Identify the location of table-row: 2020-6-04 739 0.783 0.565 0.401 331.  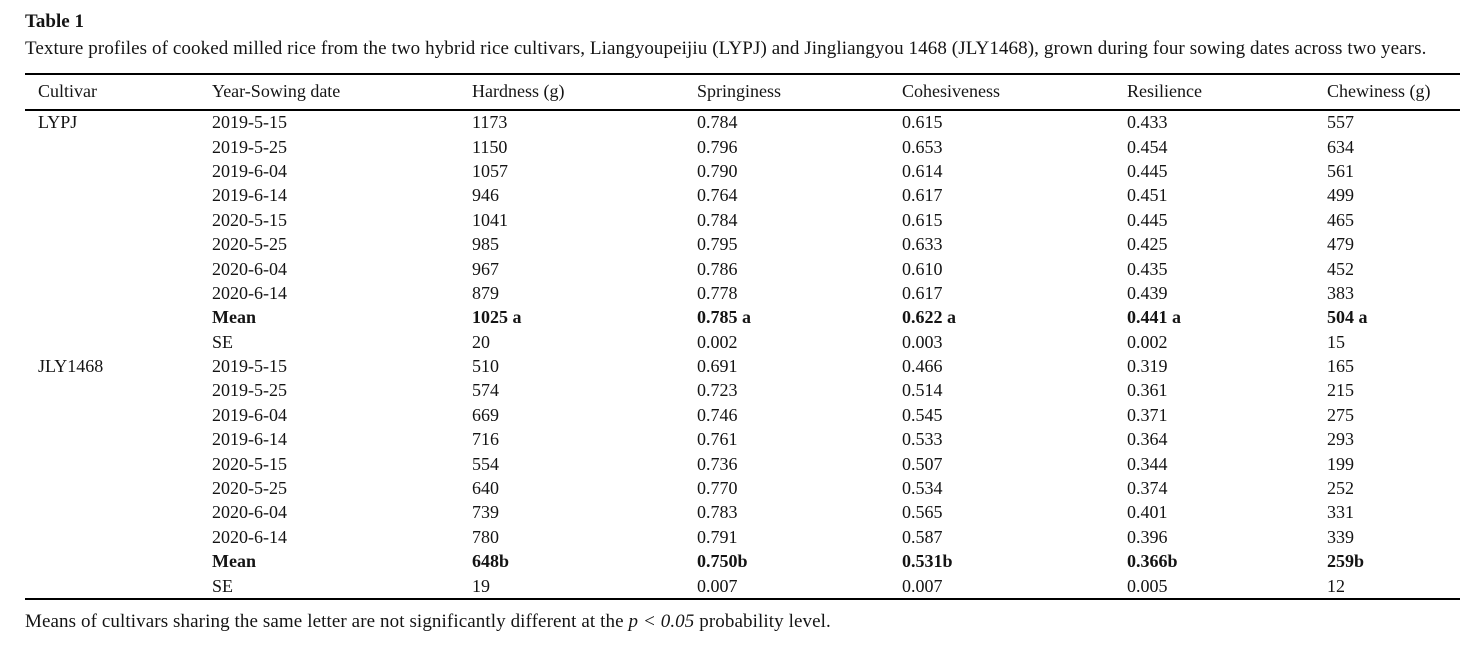
(742, 513).